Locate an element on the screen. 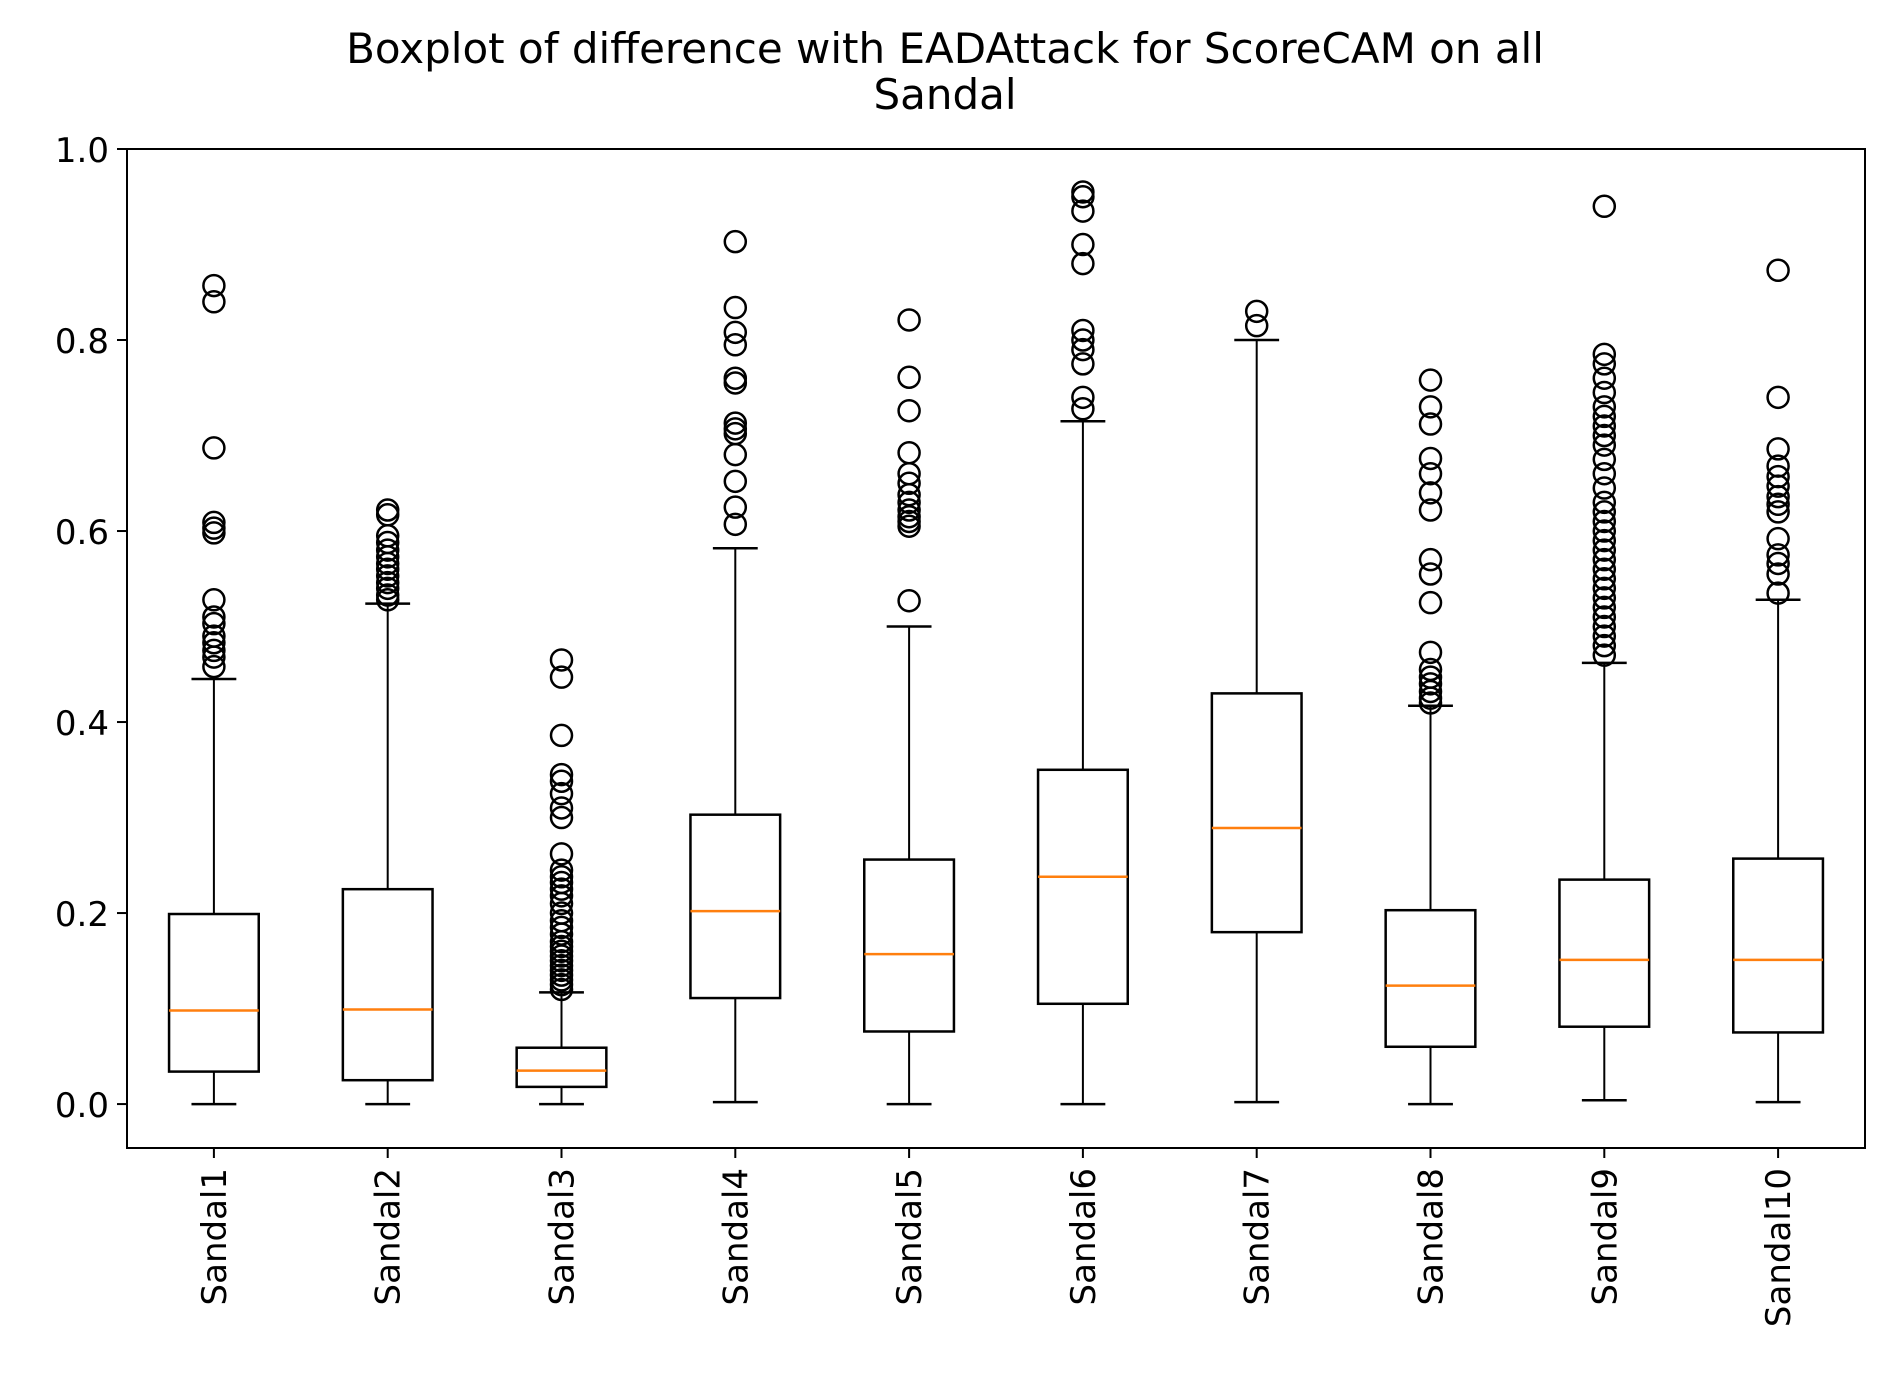  x-tick-label: Sandal3 is located at coordinates (563, 1236).